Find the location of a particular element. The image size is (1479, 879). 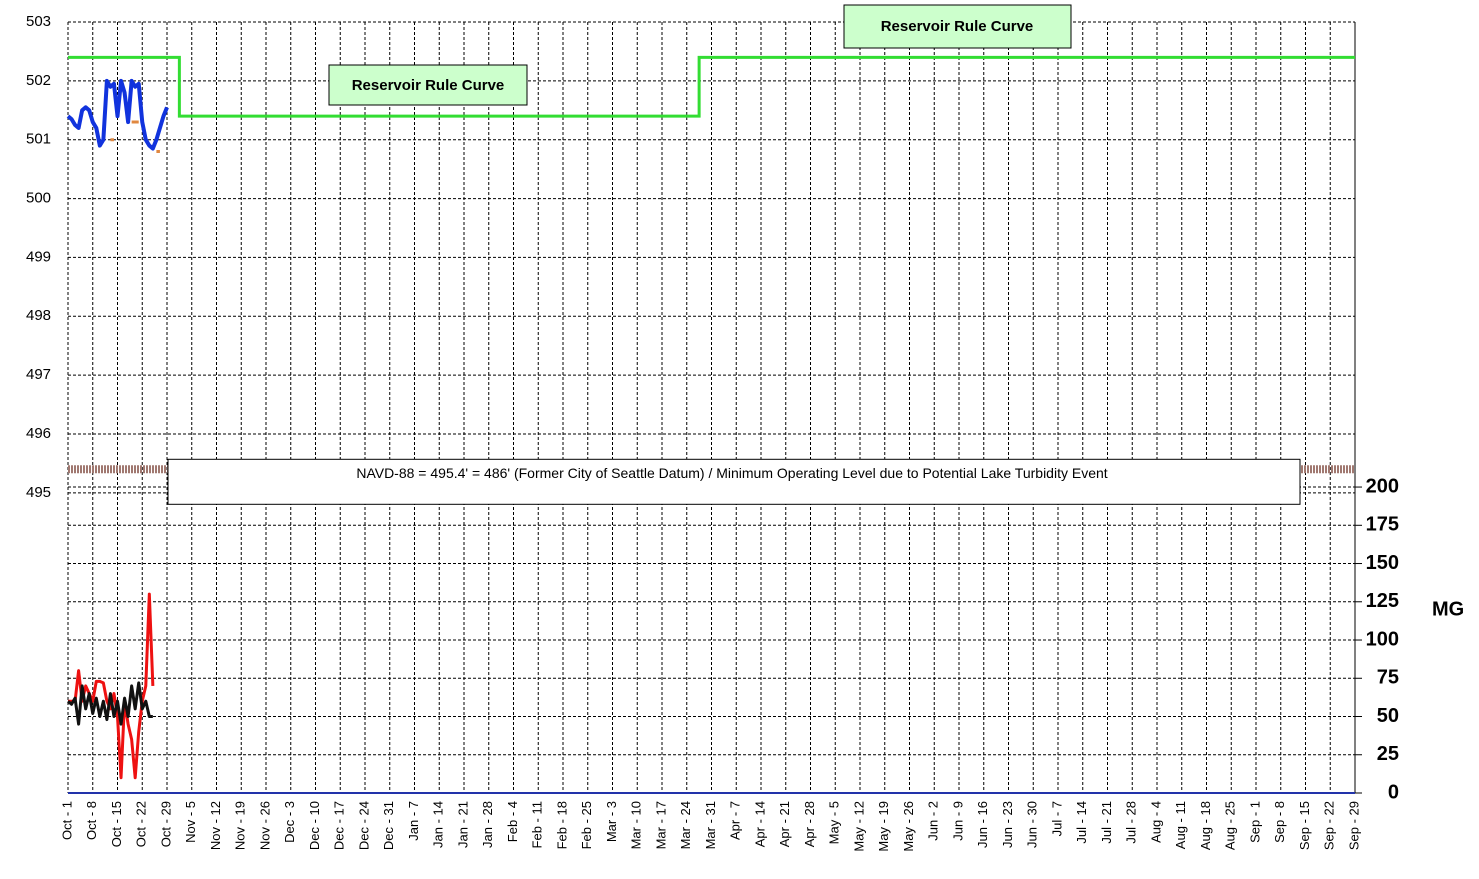

y-tick-label: 495 is located at coordinates (38, 492).